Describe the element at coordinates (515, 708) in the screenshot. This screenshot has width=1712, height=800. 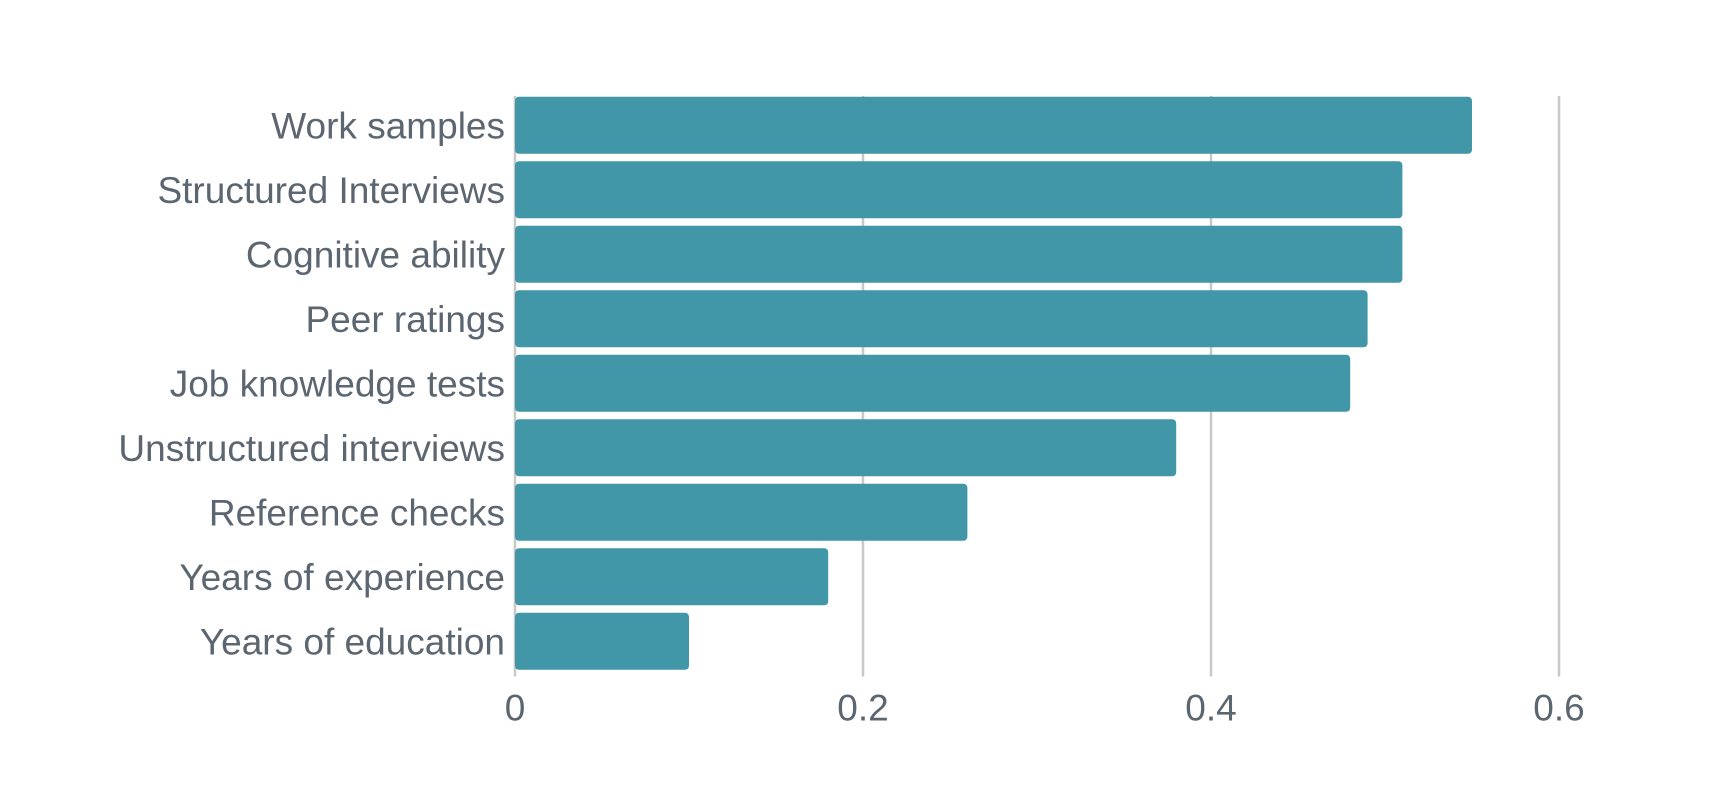
I see `x-tick-label: 0` at that location.